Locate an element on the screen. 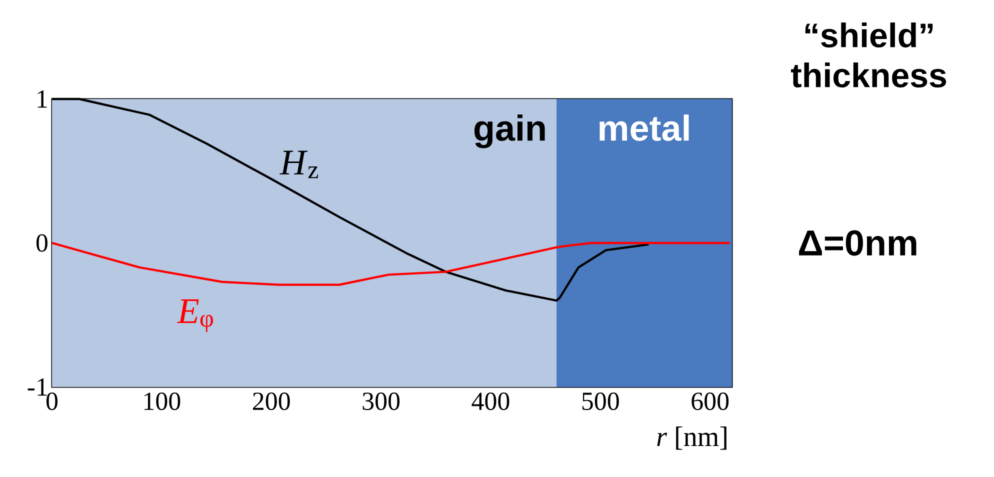  x-tick-label: 100 is located at coordinates (162, 401).